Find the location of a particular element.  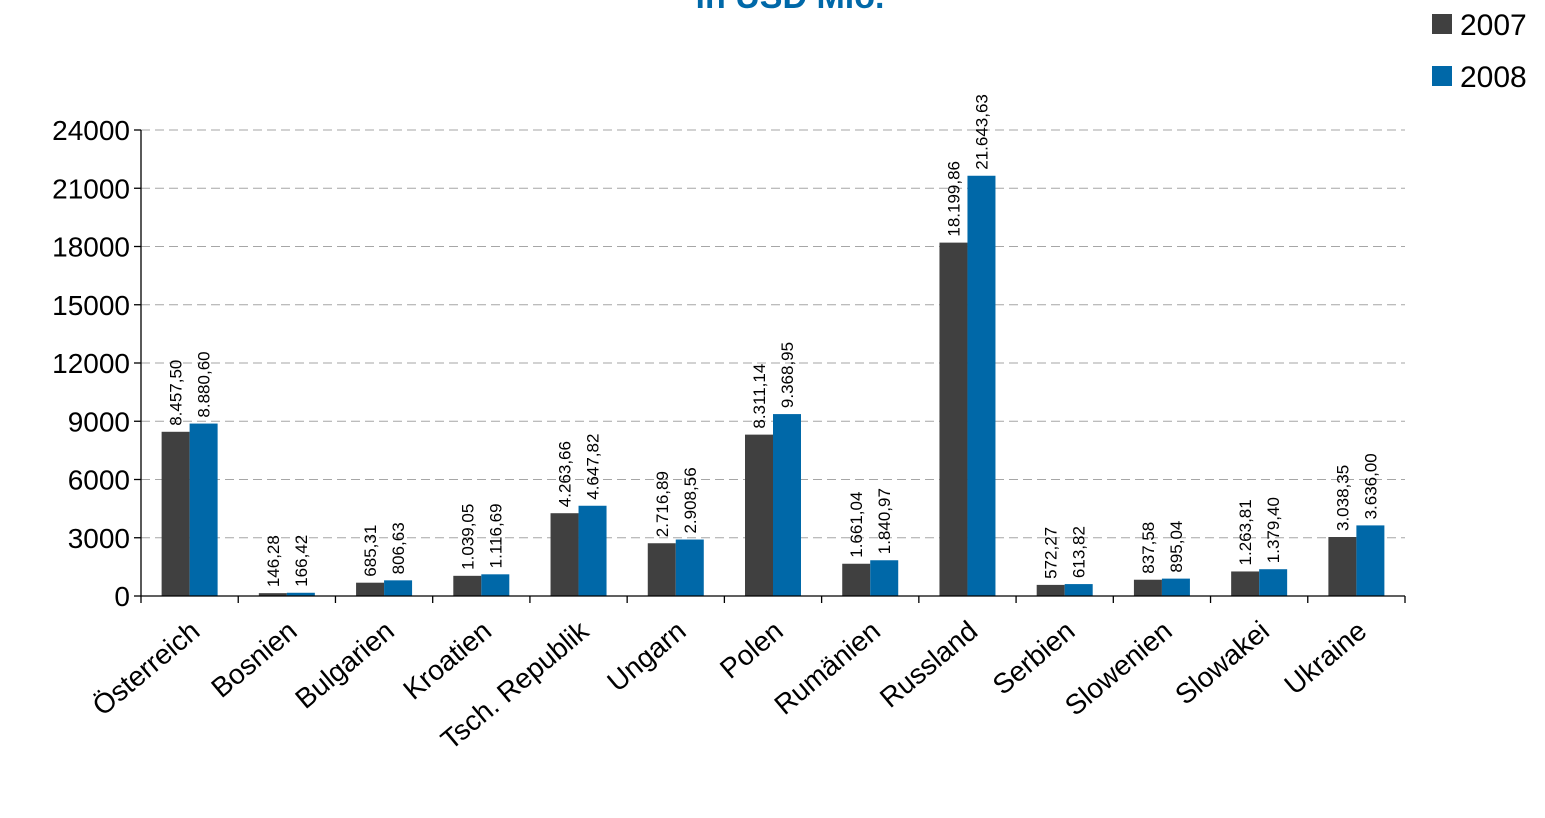

data-label-2007: 8.457,50 is located at coordinates (176, 393).